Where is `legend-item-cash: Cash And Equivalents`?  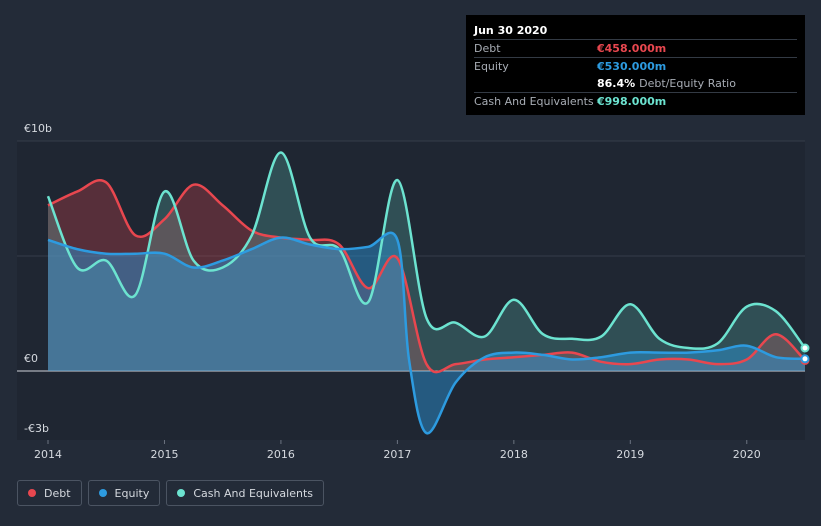
legend-item-cash: Cash And Equivalents is located at coordinates (245, 493).